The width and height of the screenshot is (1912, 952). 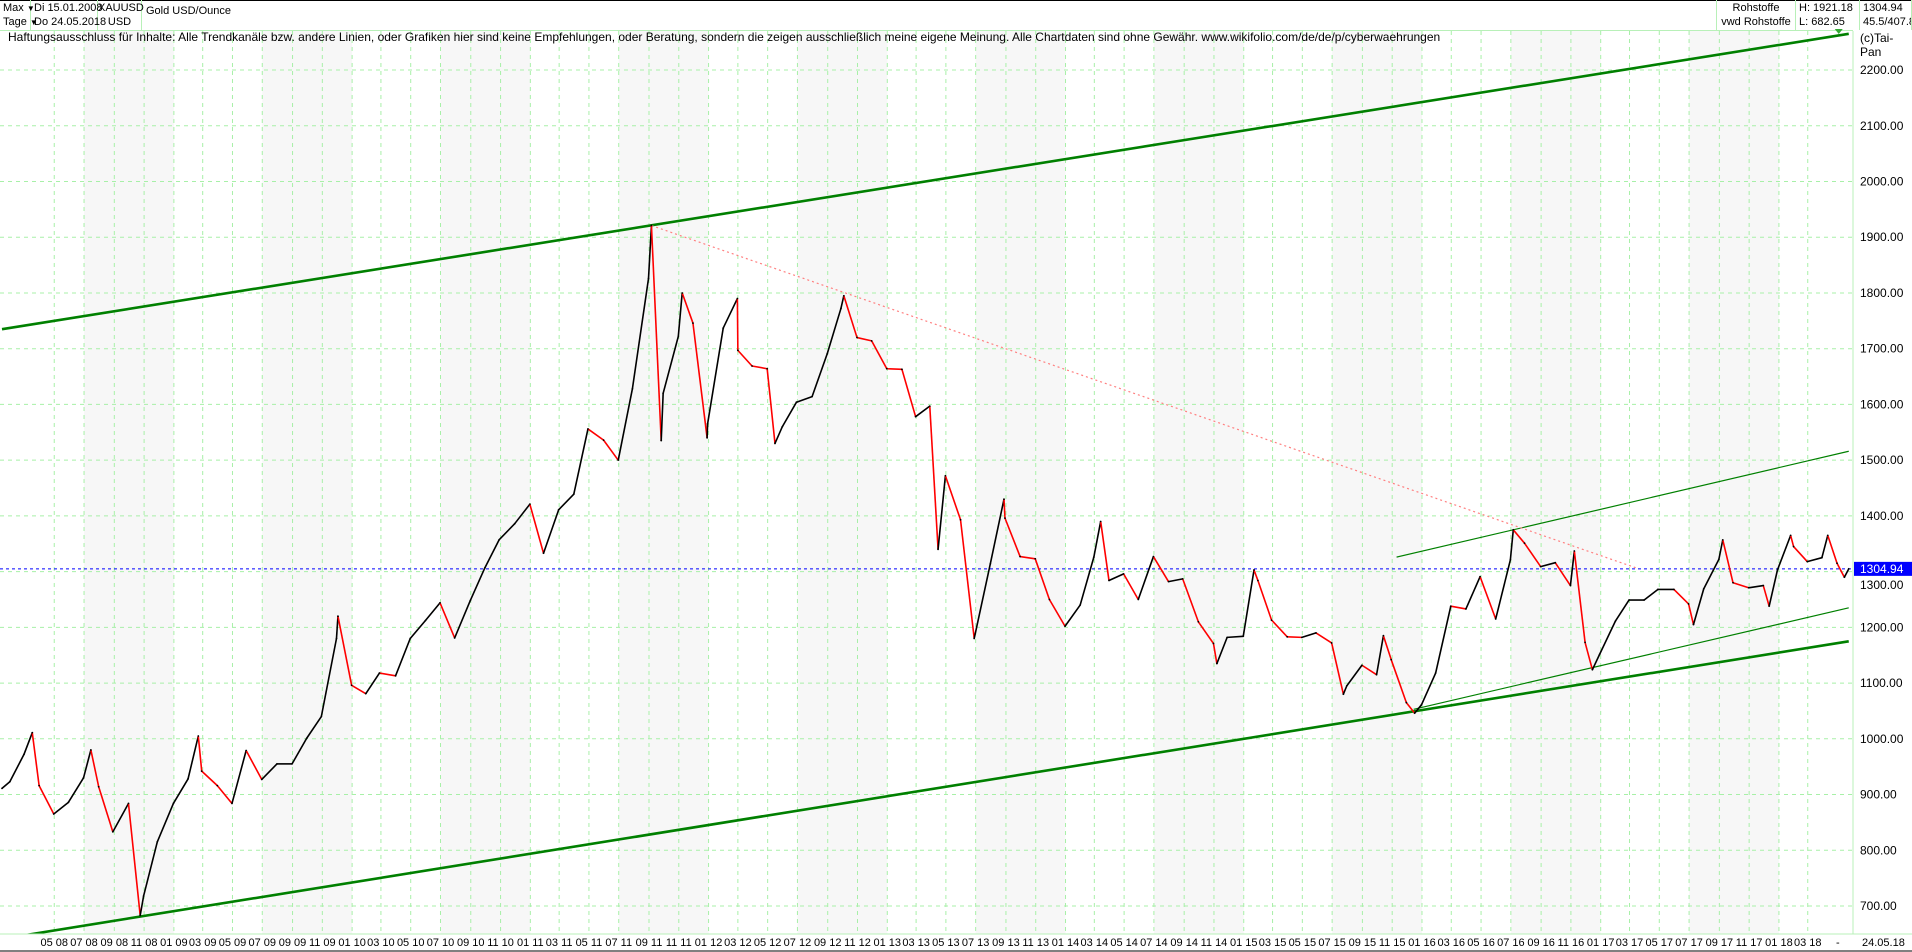 I want to click on x-tick-label: 01 14, so click(x=1066, y=943).